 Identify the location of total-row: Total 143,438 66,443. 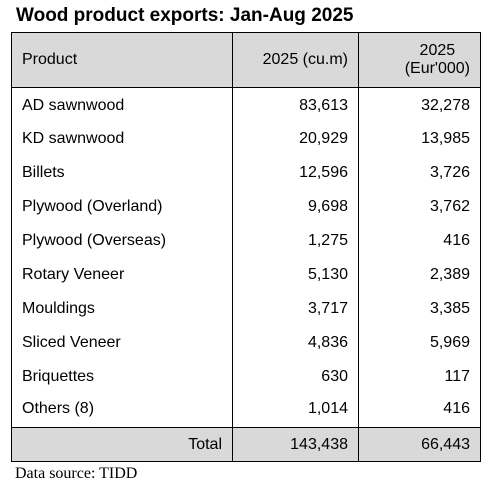
(246, 444).